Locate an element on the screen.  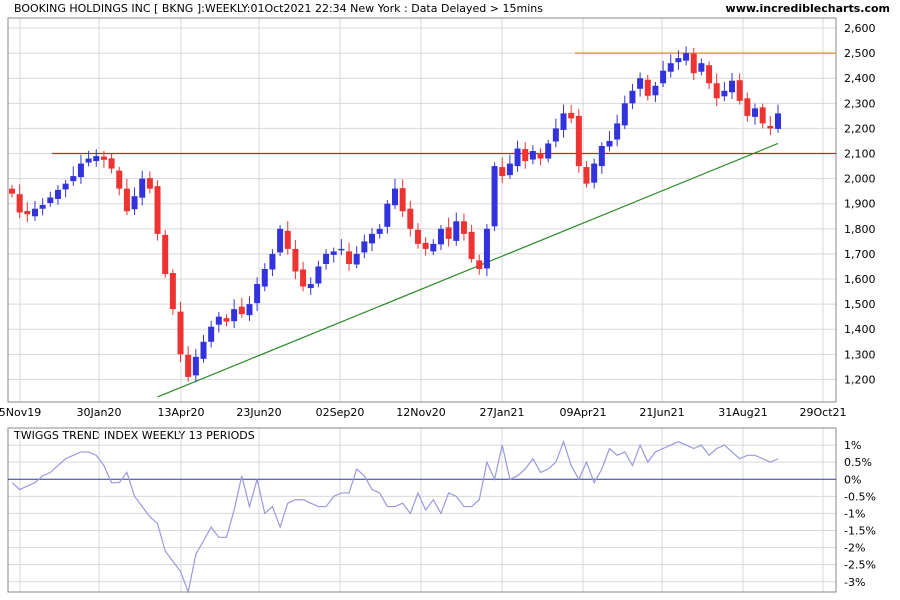
ind-y-tick-label: -0.5% is located at coordinates (860, 496).